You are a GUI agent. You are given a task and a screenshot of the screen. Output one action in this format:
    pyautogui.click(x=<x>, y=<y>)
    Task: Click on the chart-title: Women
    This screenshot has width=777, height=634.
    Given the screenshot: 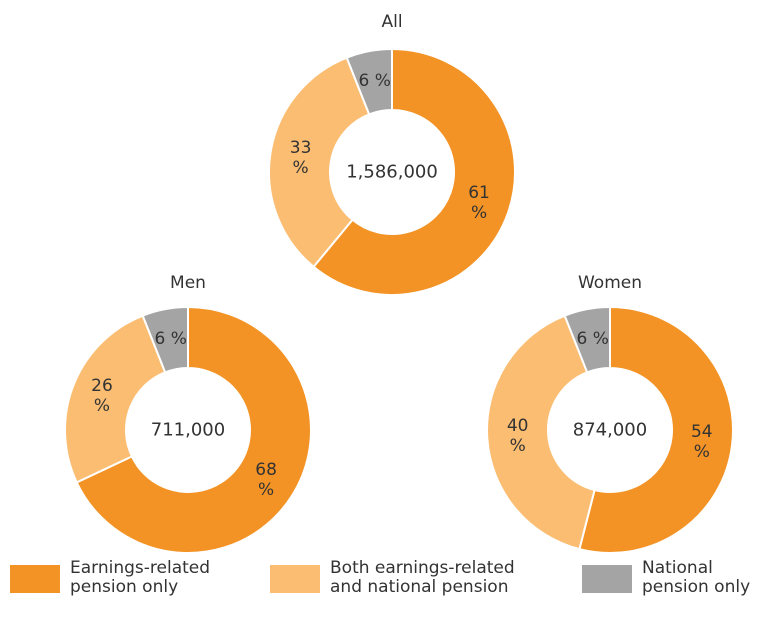 What is the action you would take?
    pyautogui.click(x=610, y=283)
    